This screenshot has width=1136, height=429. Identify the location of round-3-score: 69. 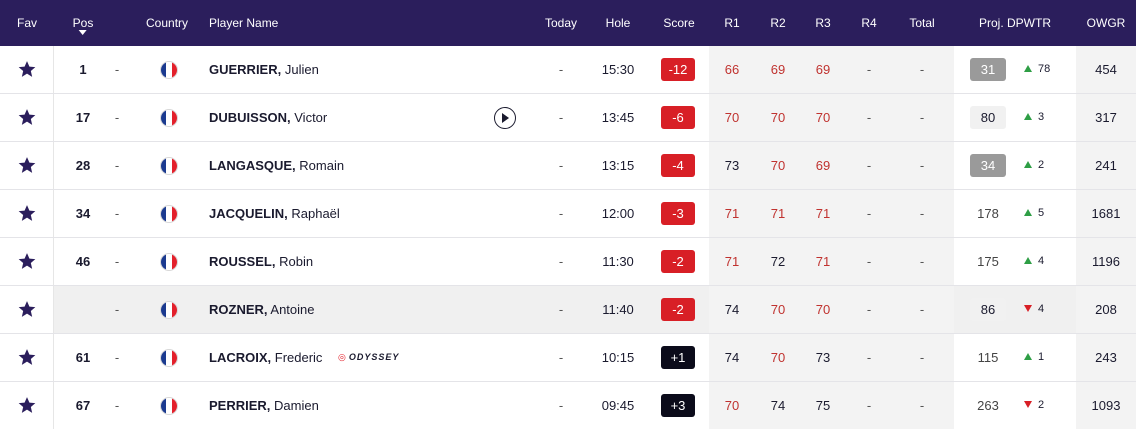
(823, 69).